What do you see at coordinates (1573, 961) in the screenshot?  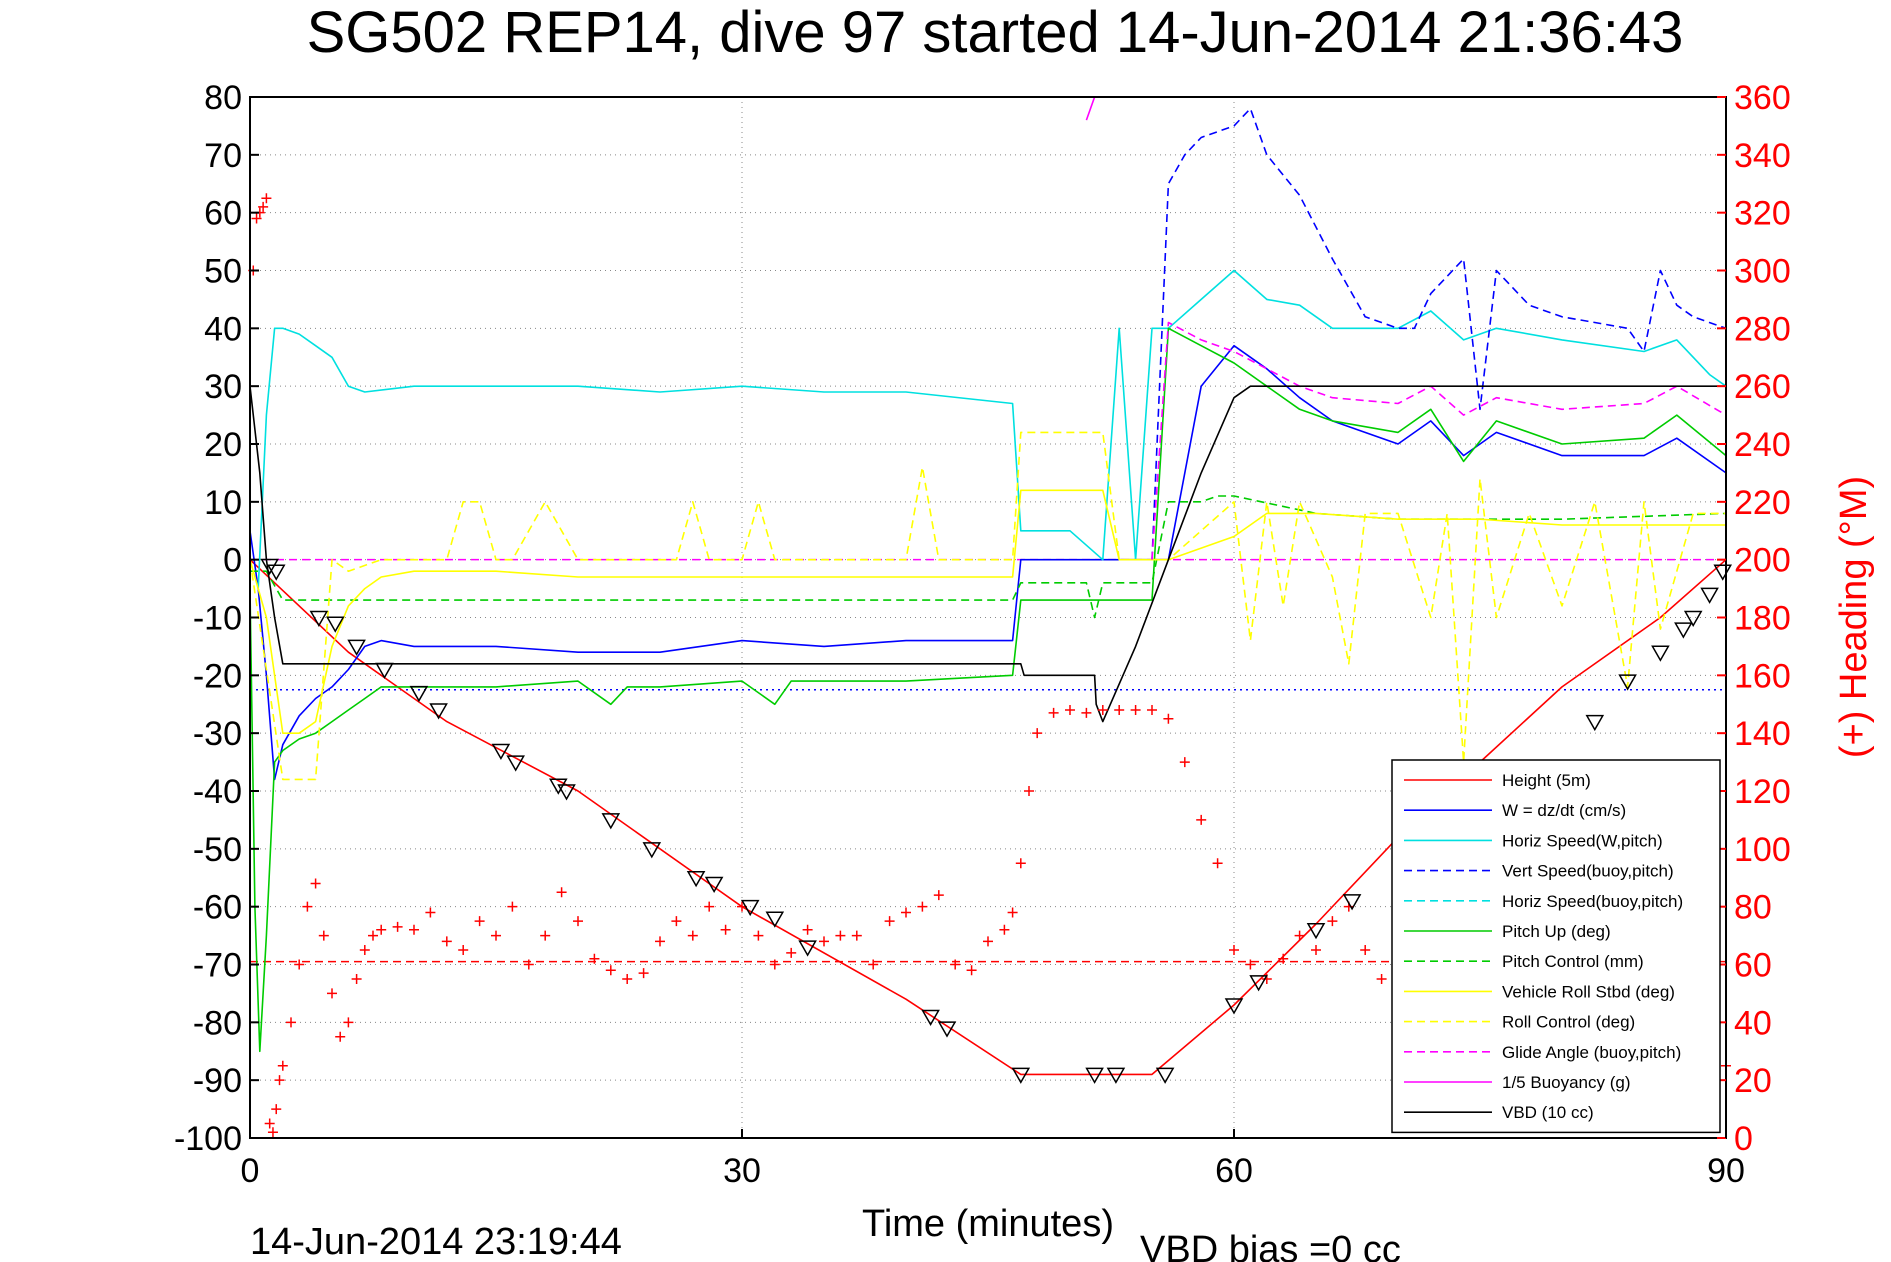 I see `legend-label: Pitch Control (mm)` at bounding box center [1573, 961].